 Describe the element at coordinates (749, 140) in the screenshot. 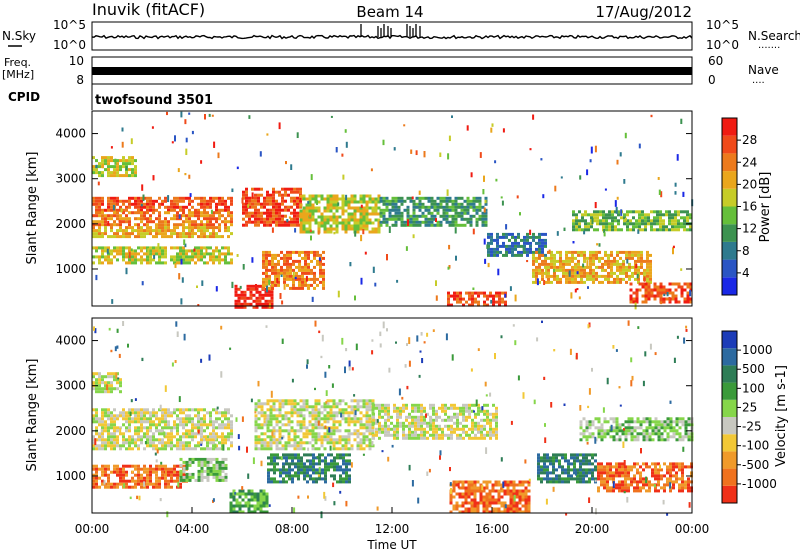

I see `colorbar-tick-label: 28` at that location.